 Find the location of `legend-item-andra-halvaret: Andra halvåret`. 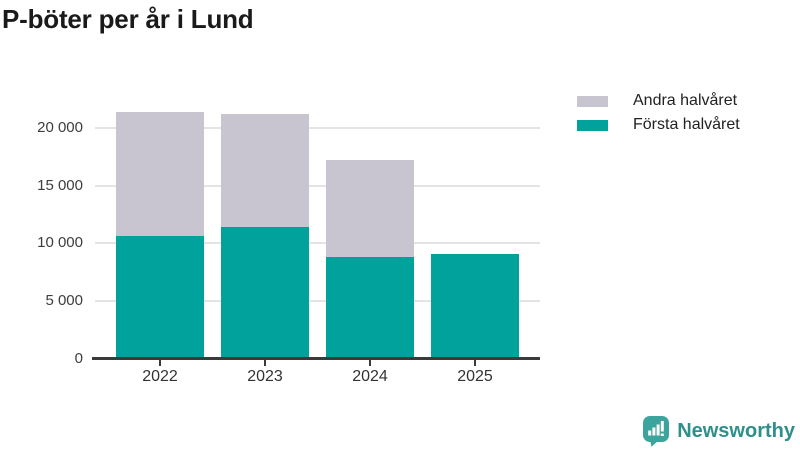

legend-item-andra-halvaret: Andra halvåret is located at coordinates (658, 101).